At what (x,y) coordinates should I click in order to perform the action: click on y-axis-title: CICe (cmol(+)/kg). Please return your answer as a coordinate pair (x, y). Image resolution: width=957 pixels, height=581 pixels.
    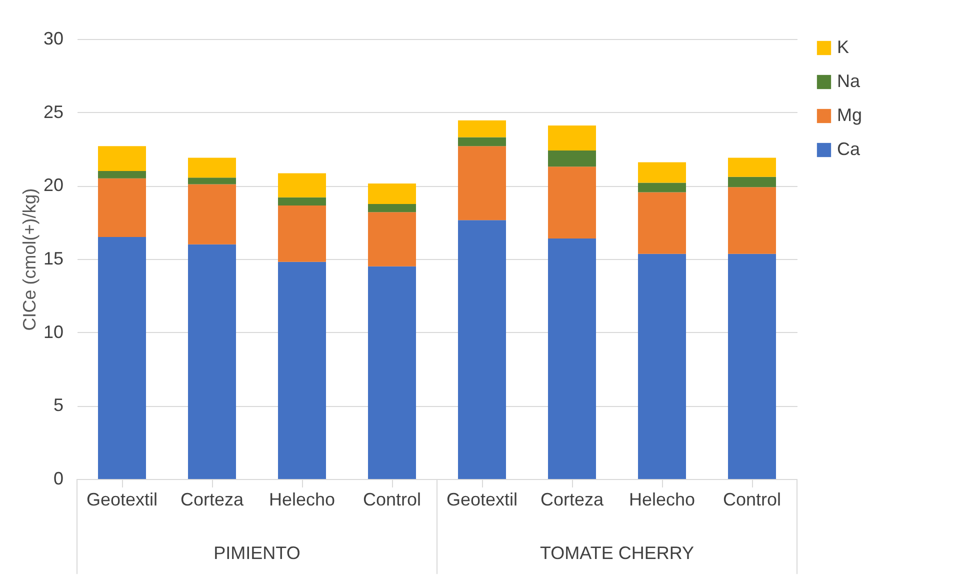
    Looking at the image, I should click on (29, 259).